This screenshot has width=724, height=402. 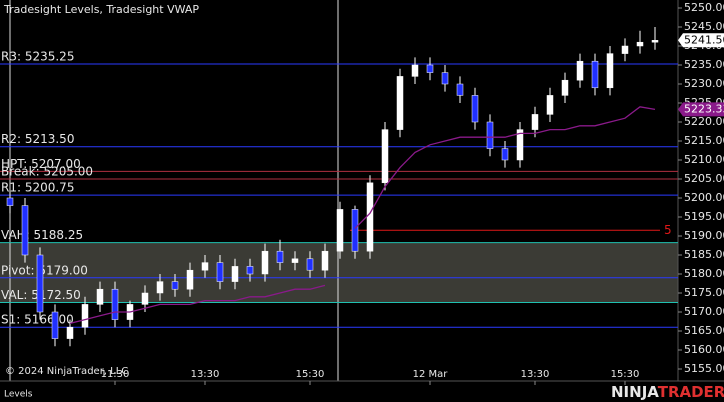 What do you see at coordinates (704, 7) in the screenshot?
I see `y-tick-label: 5250.00` at bounding box center [704, 7].